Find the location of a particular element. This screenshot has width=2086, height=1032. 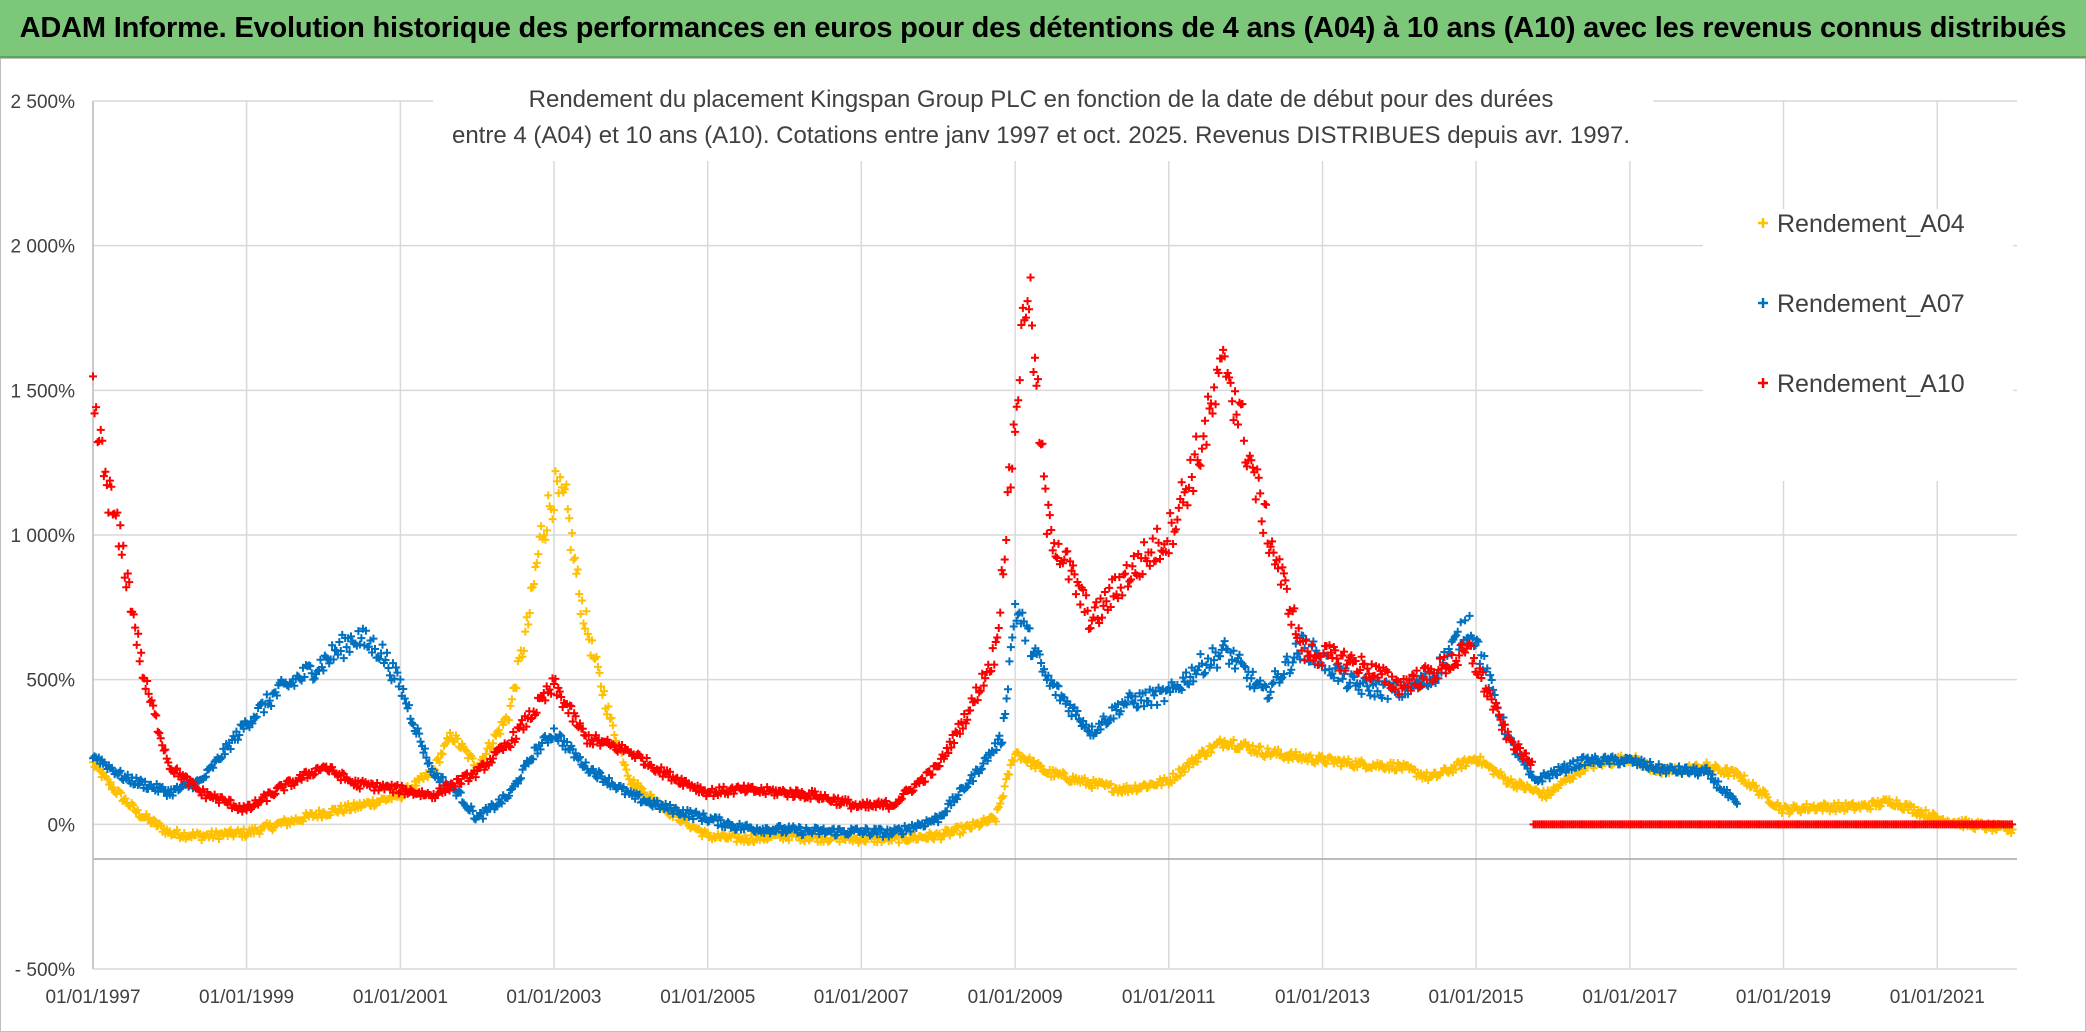

x-tick-label: 01/01/2005 is located at coordinates (707, 997).